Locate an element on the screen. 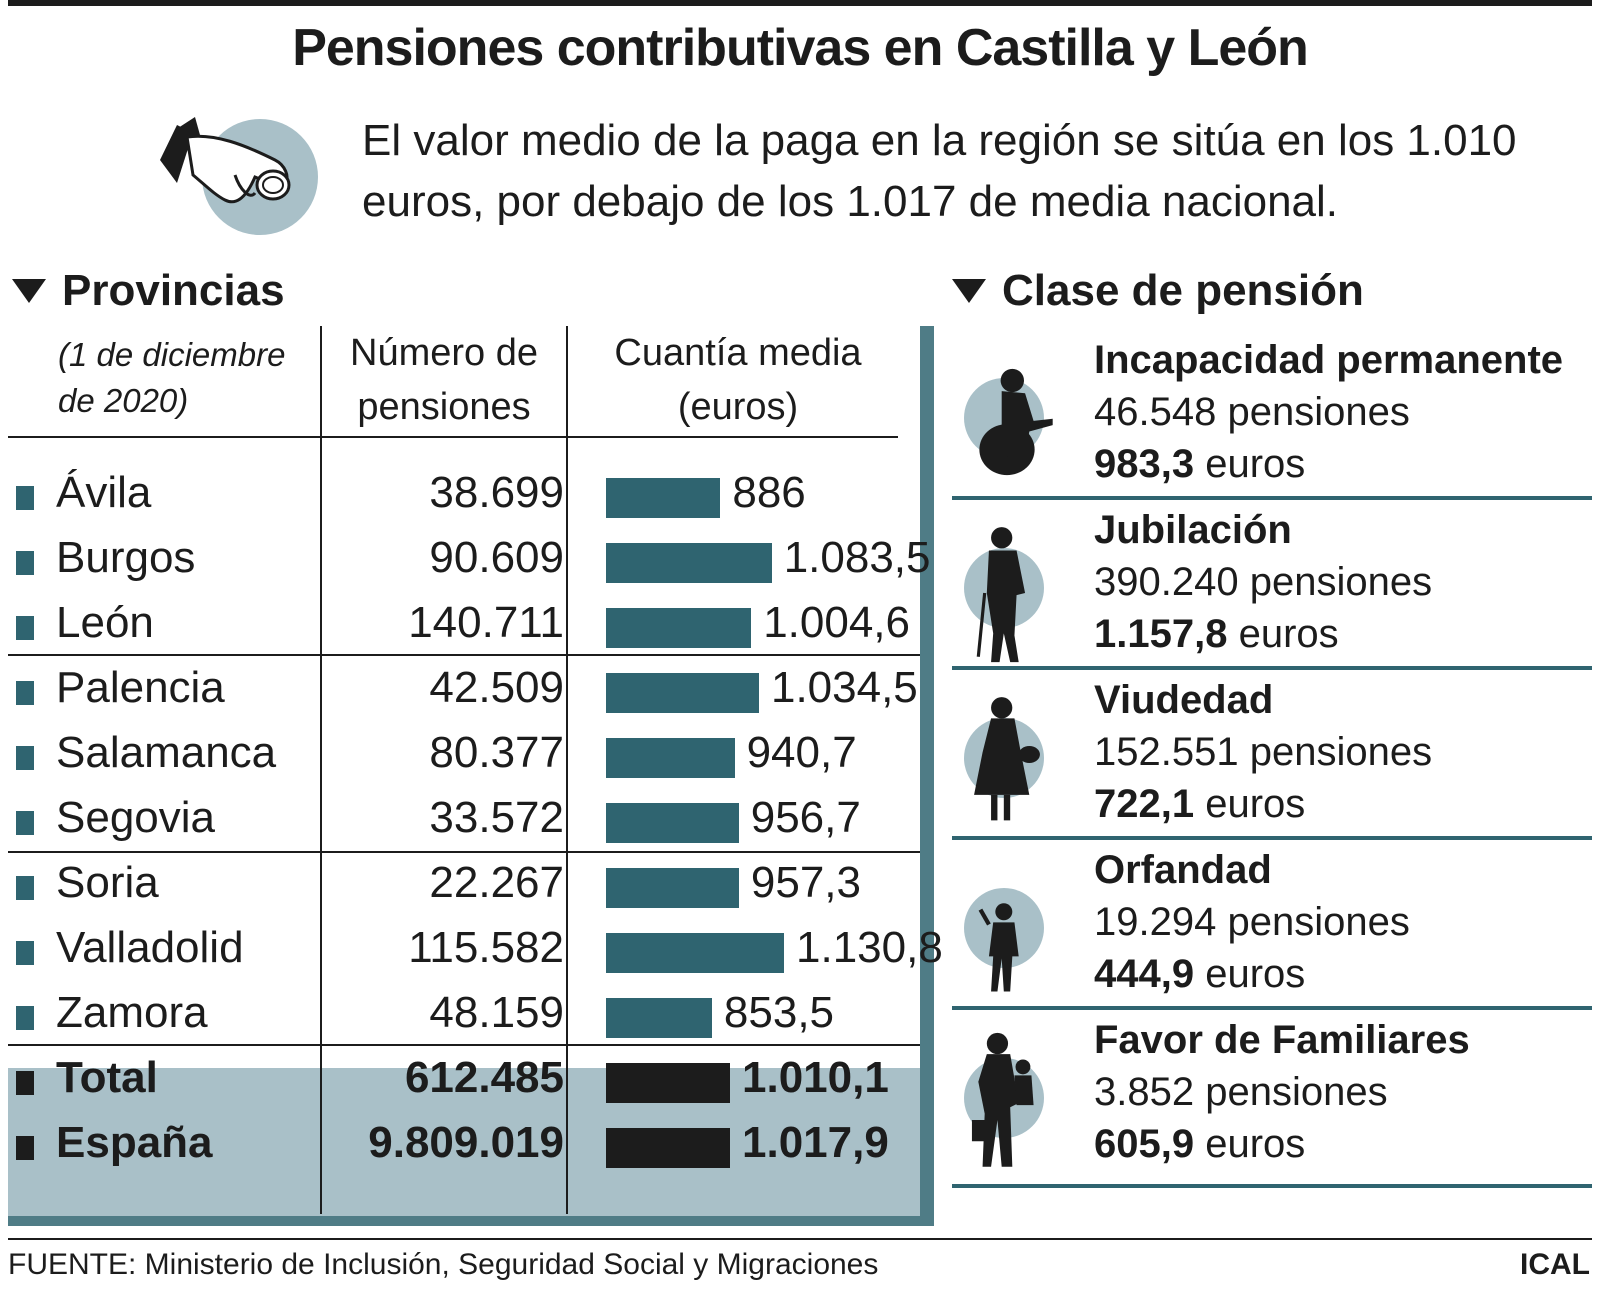 This screenshot has width=1600, height=1289. pension-type-name: Incapacidad permanente is located at coordinates (1329, 360).